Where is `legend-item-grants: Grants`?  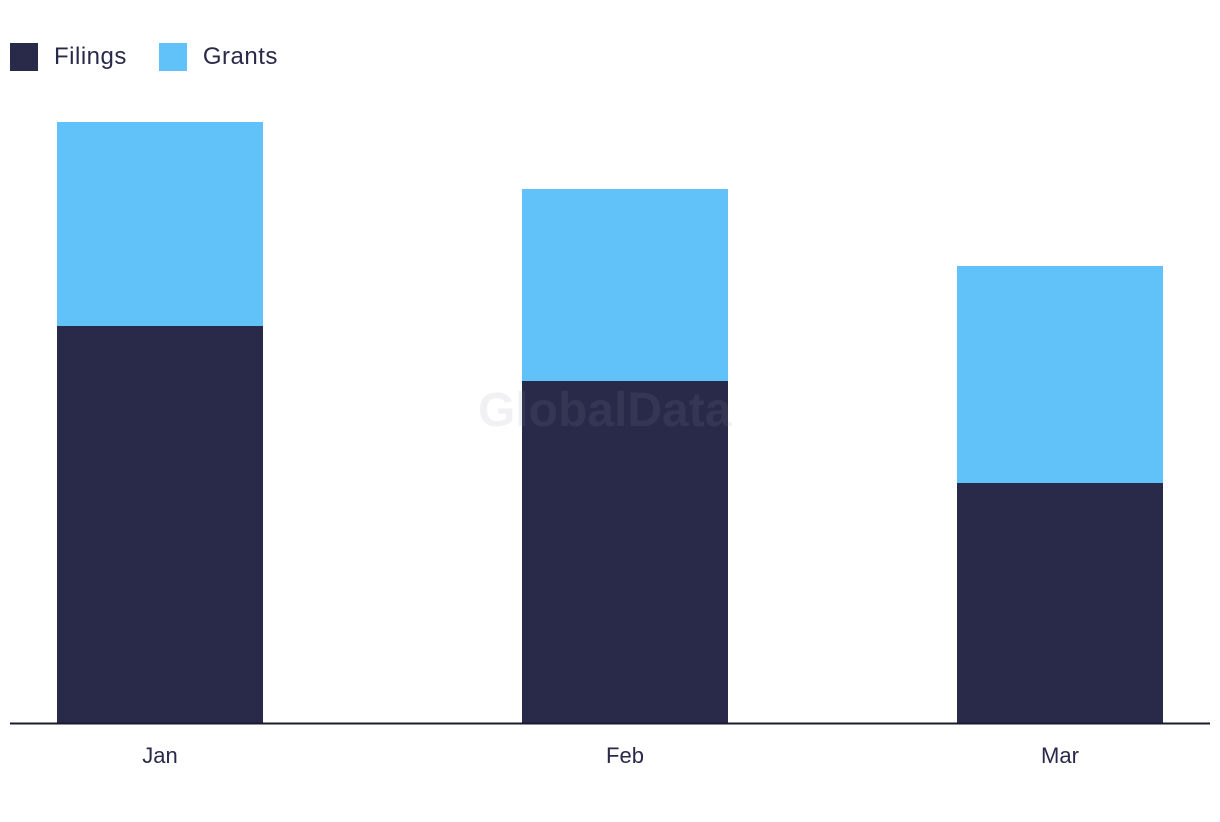 legend-item-grants: Grants is located at coordinates (218, 57).